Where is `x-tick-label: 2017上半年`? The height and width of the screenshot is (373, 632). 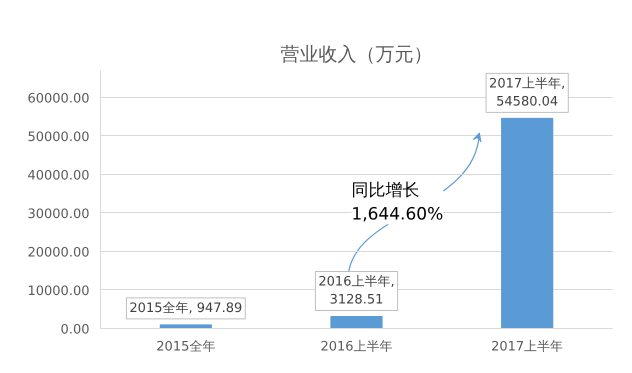 x-tick-label: 2017上半年 is located at coordinates (527, 347).